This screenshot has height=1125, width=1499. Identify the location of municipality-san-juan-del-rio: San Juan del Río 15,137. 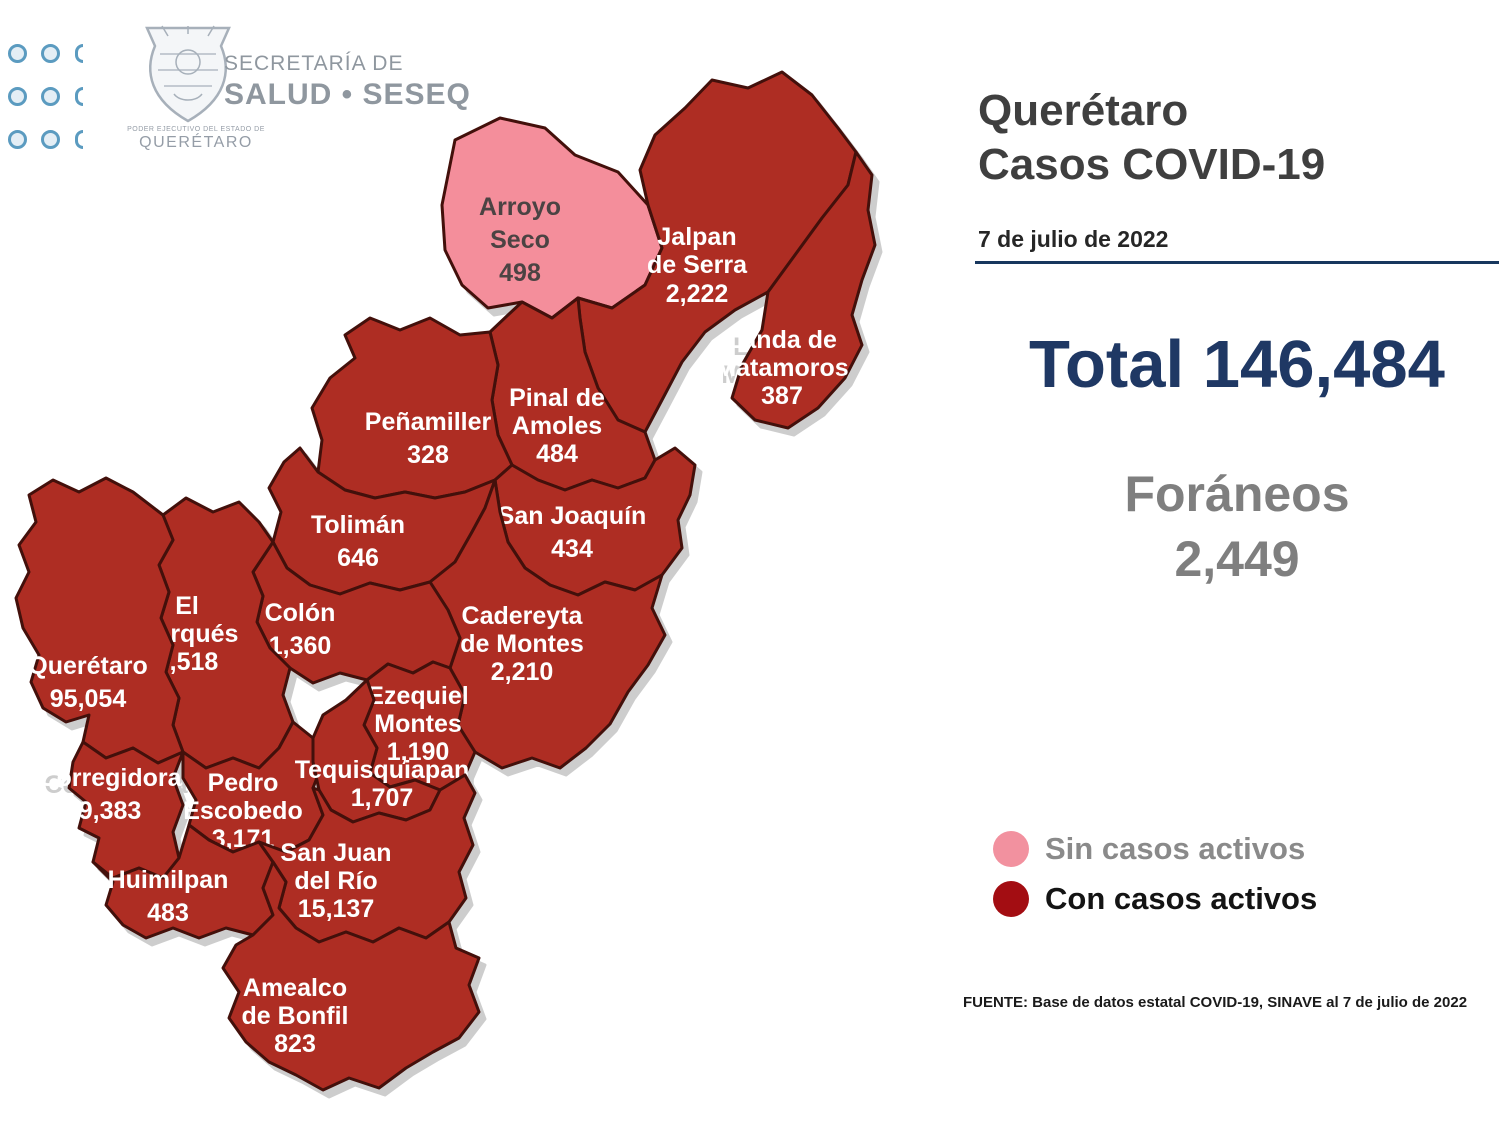
(367, 858).